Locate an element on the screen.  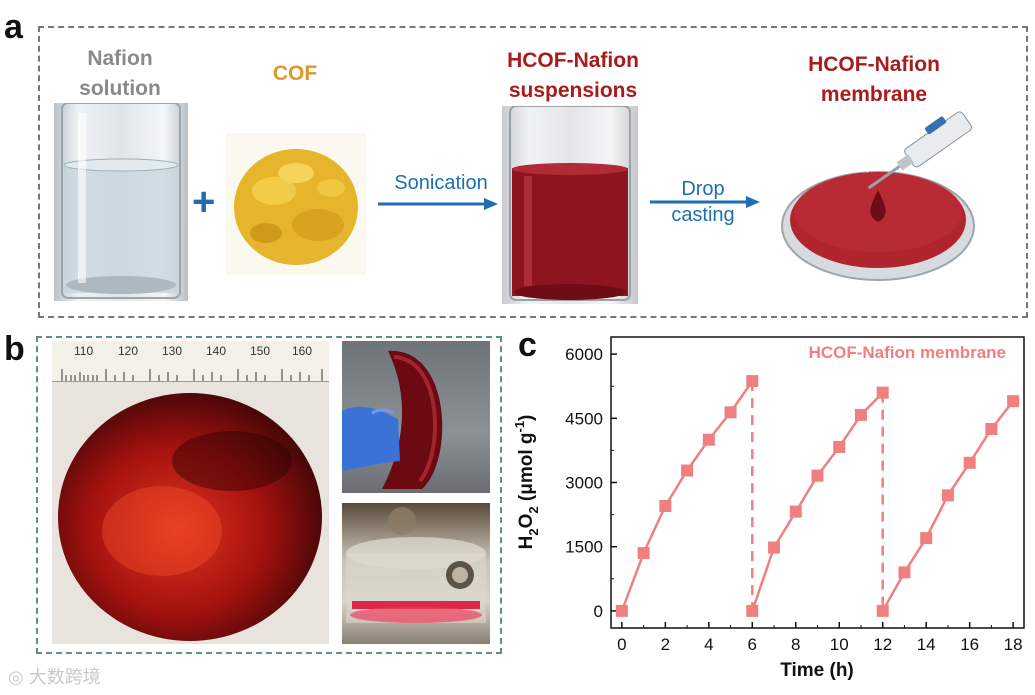
x-tick-label: 18 is located at coordinates (1013, 644).